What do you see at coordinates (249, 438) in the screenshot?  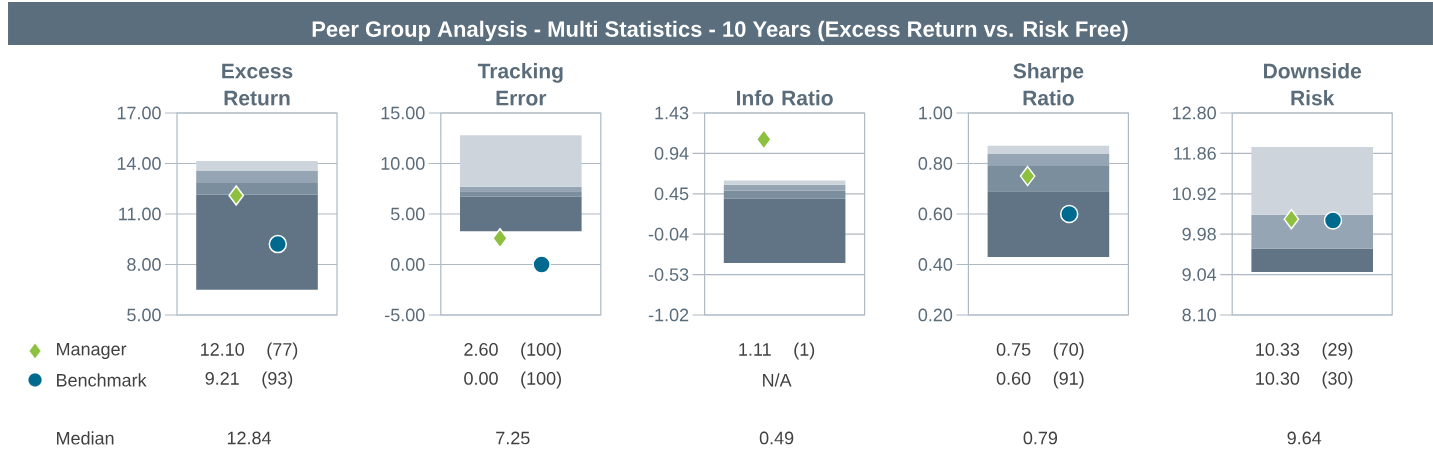 I see `text: 12.84` at bounding box center [249, 438].